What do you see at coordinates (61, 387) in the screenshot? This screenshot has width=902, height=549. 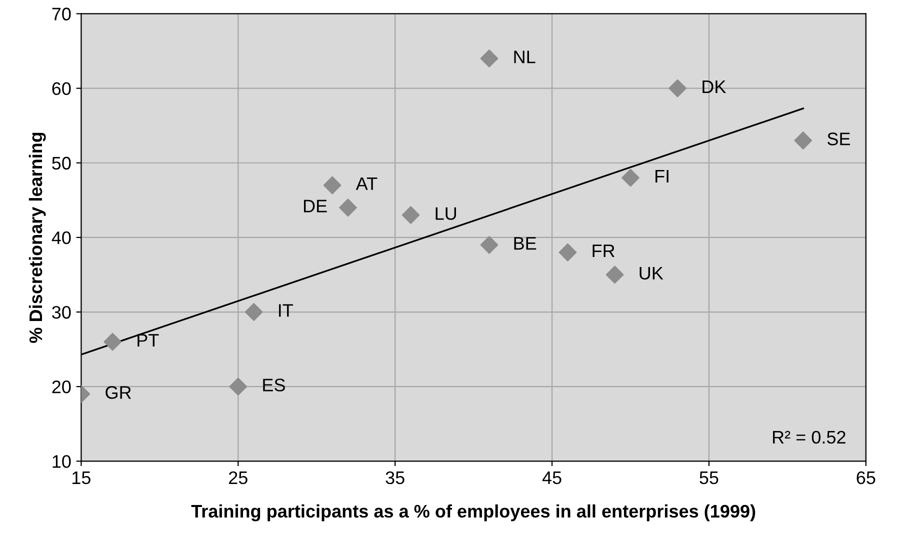 I see `y-tick-label: 20` at bounding box center [61, 387].